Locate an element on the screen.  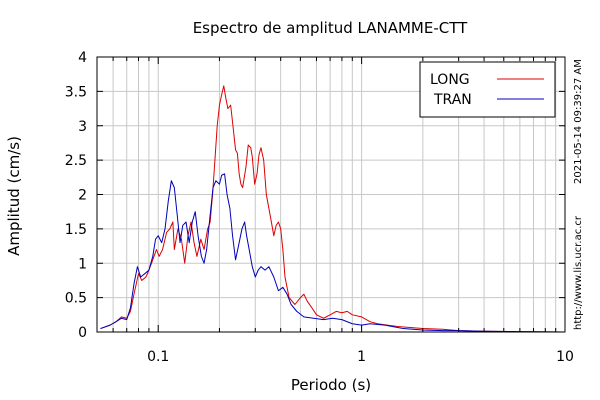
legend-box is located at coordinates (487, 89).